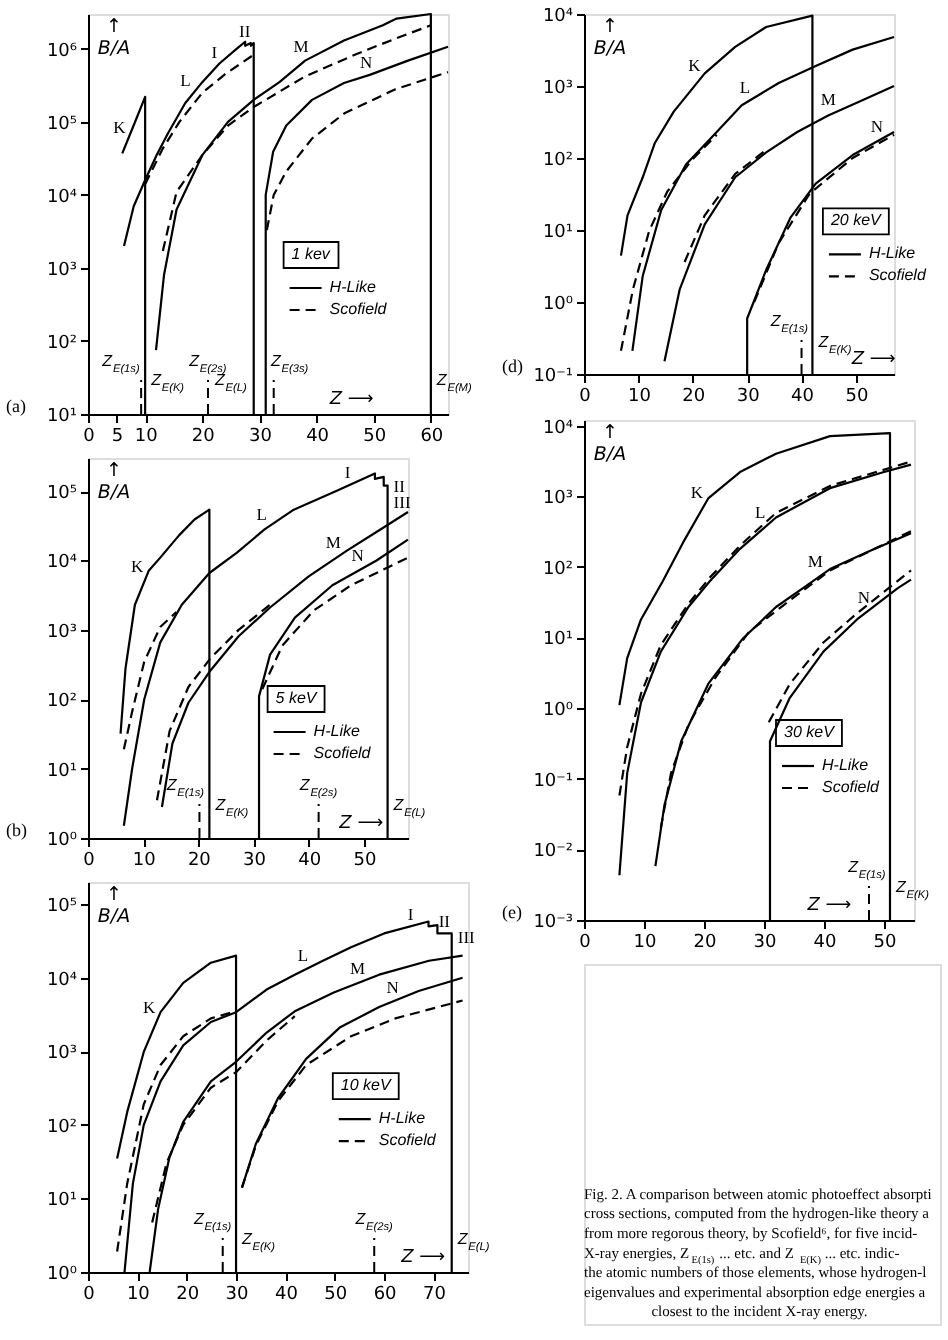  Describe the element at coordinates (117, 437) in the screenshot. I see `x-tick-label: 5` at that location.